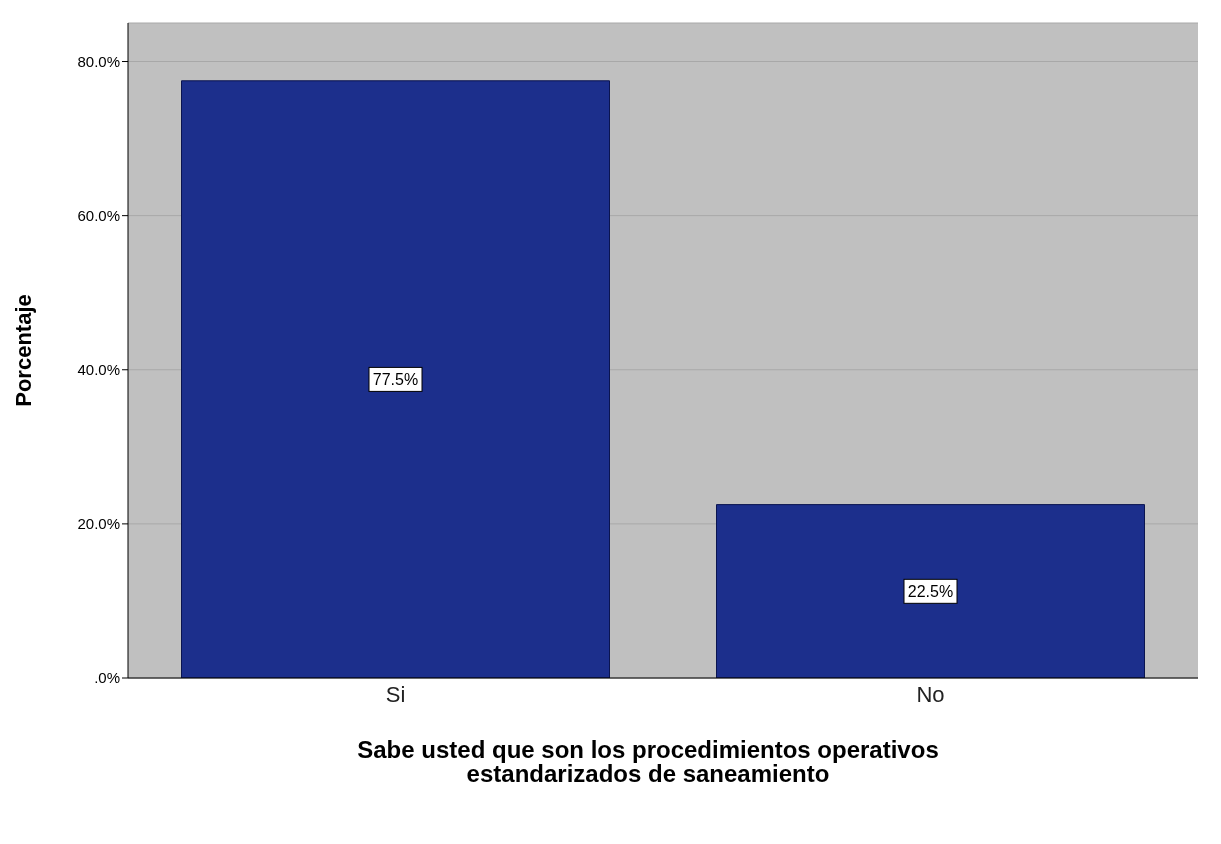  What do you see at coordinates (648, 761) in the screenshot?
I see `x-axis-title: Sabe usted que son los procedimientos operativos estandarizados de saneamiento` at bounding box center [648, 761].